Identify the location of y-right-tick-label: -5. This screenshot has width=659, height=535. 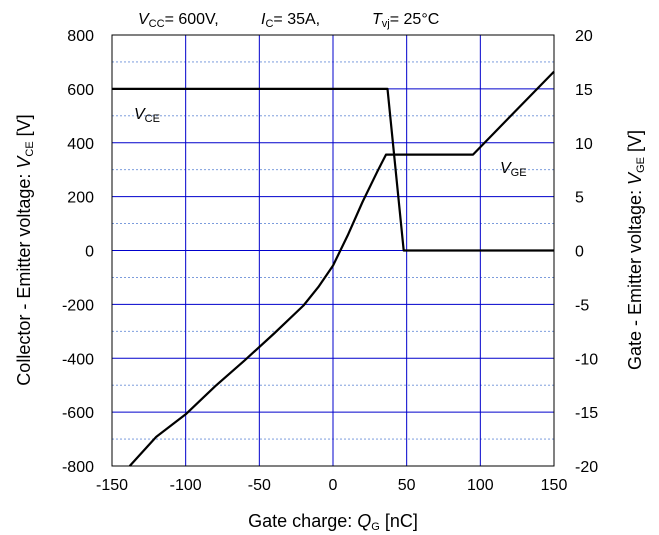
(582, 305).